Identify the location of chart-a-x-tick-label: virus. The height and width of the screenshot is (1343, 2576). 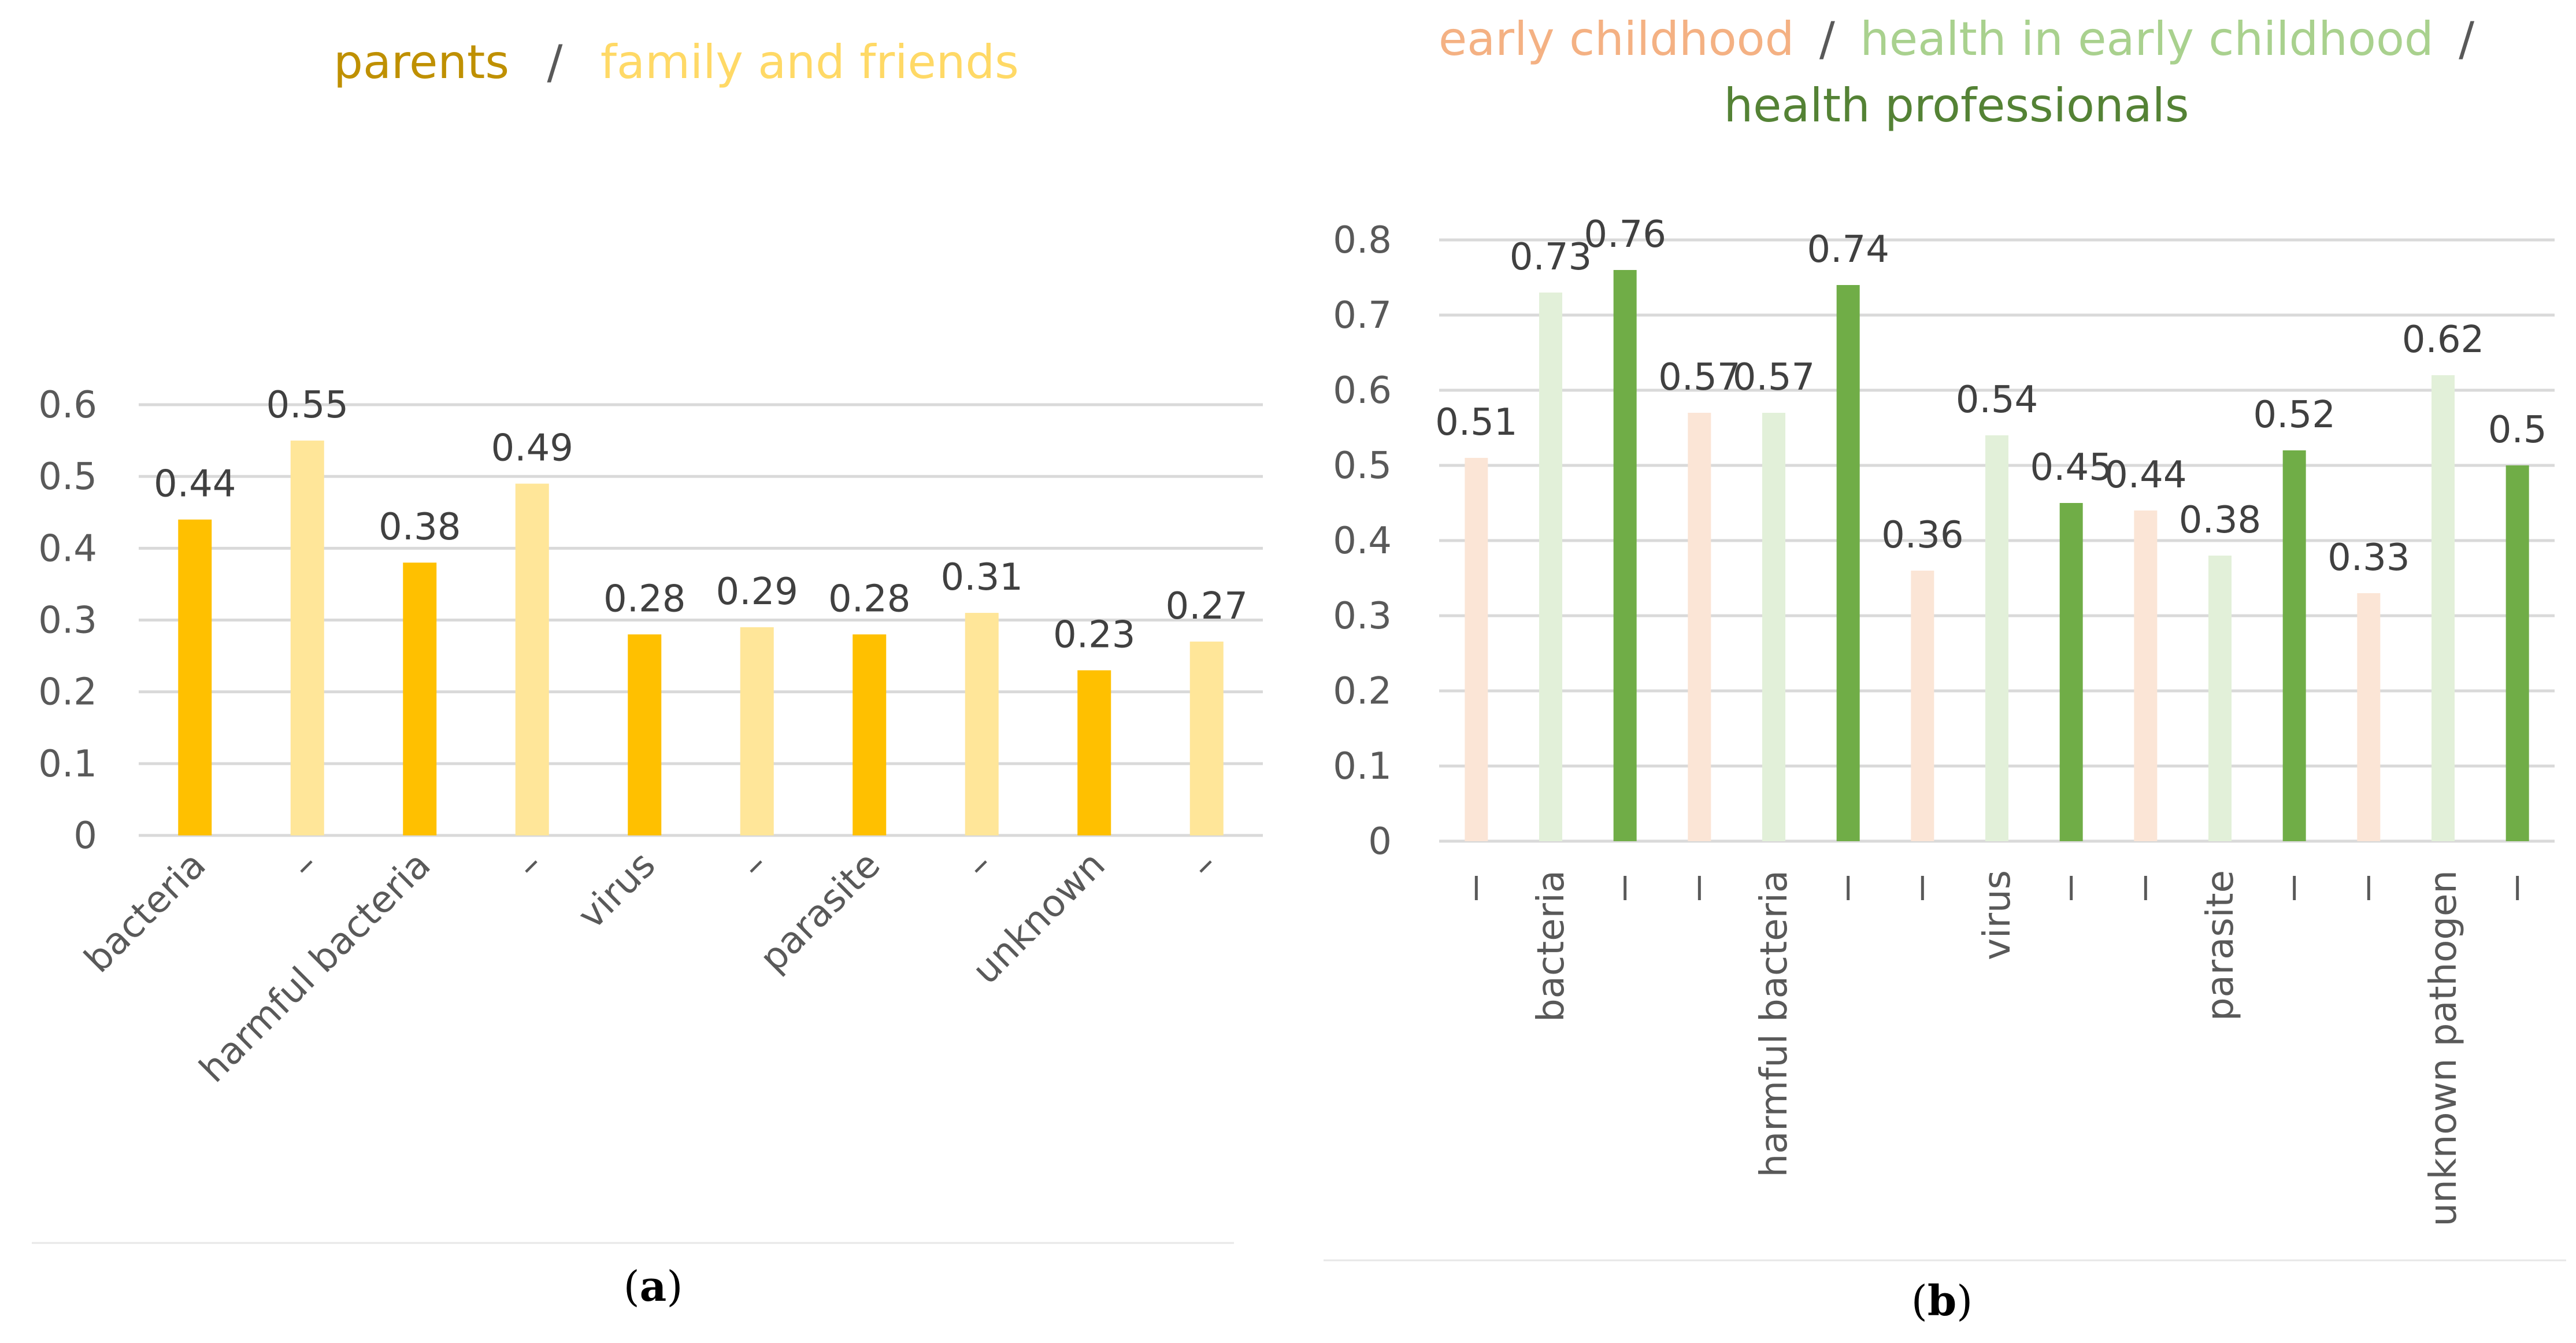
(617, 890).